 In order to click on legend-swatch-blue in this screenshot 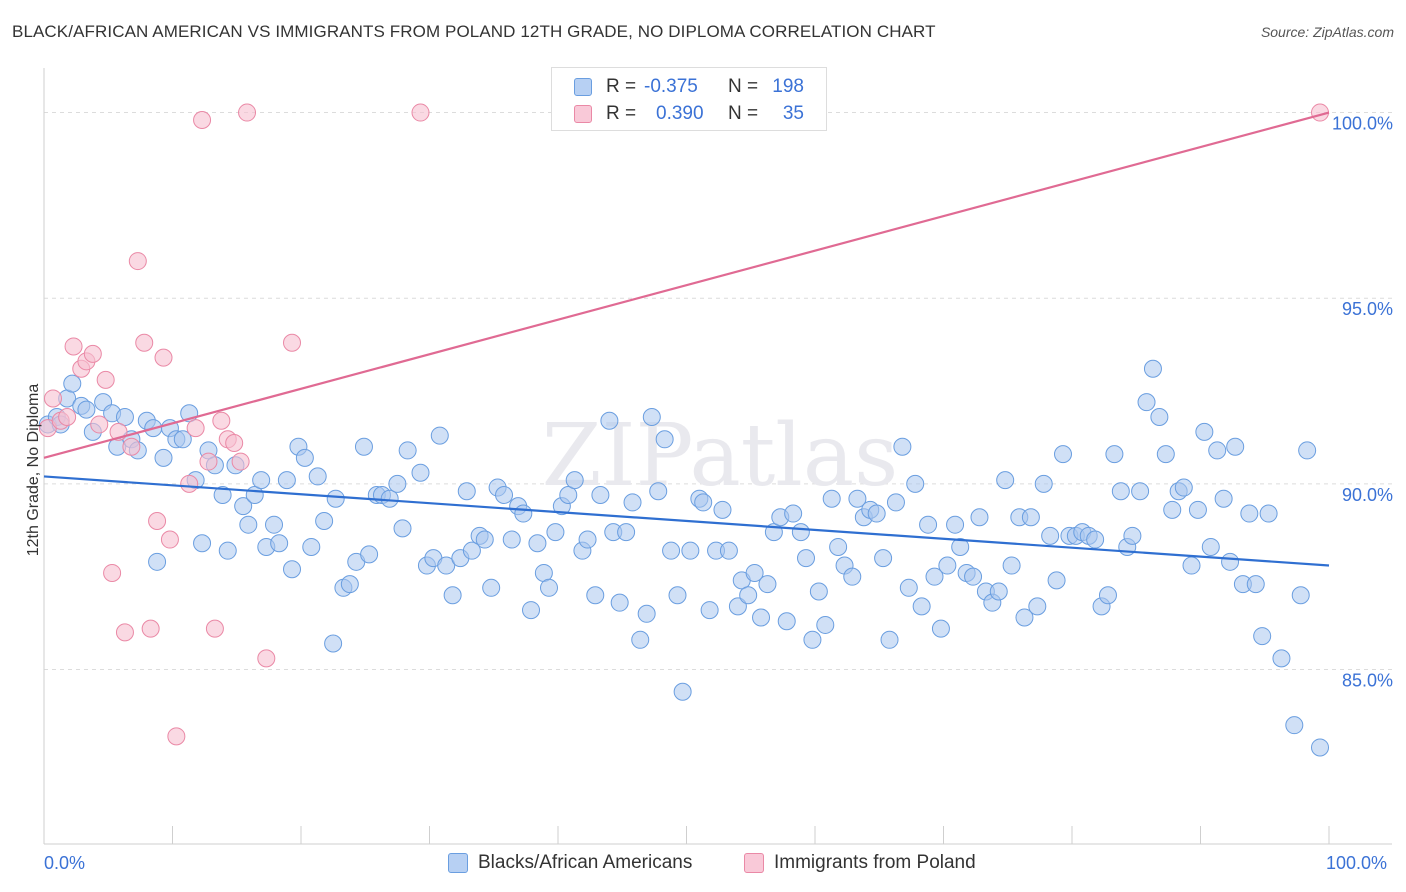, I will do `click(583, 87)`.